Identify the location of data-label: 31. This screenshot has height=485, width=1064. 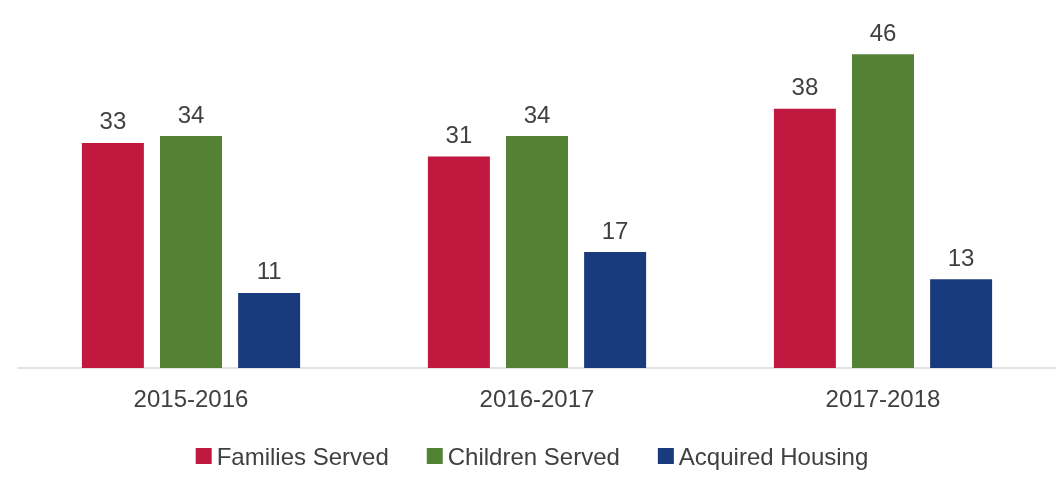
(459, 135).